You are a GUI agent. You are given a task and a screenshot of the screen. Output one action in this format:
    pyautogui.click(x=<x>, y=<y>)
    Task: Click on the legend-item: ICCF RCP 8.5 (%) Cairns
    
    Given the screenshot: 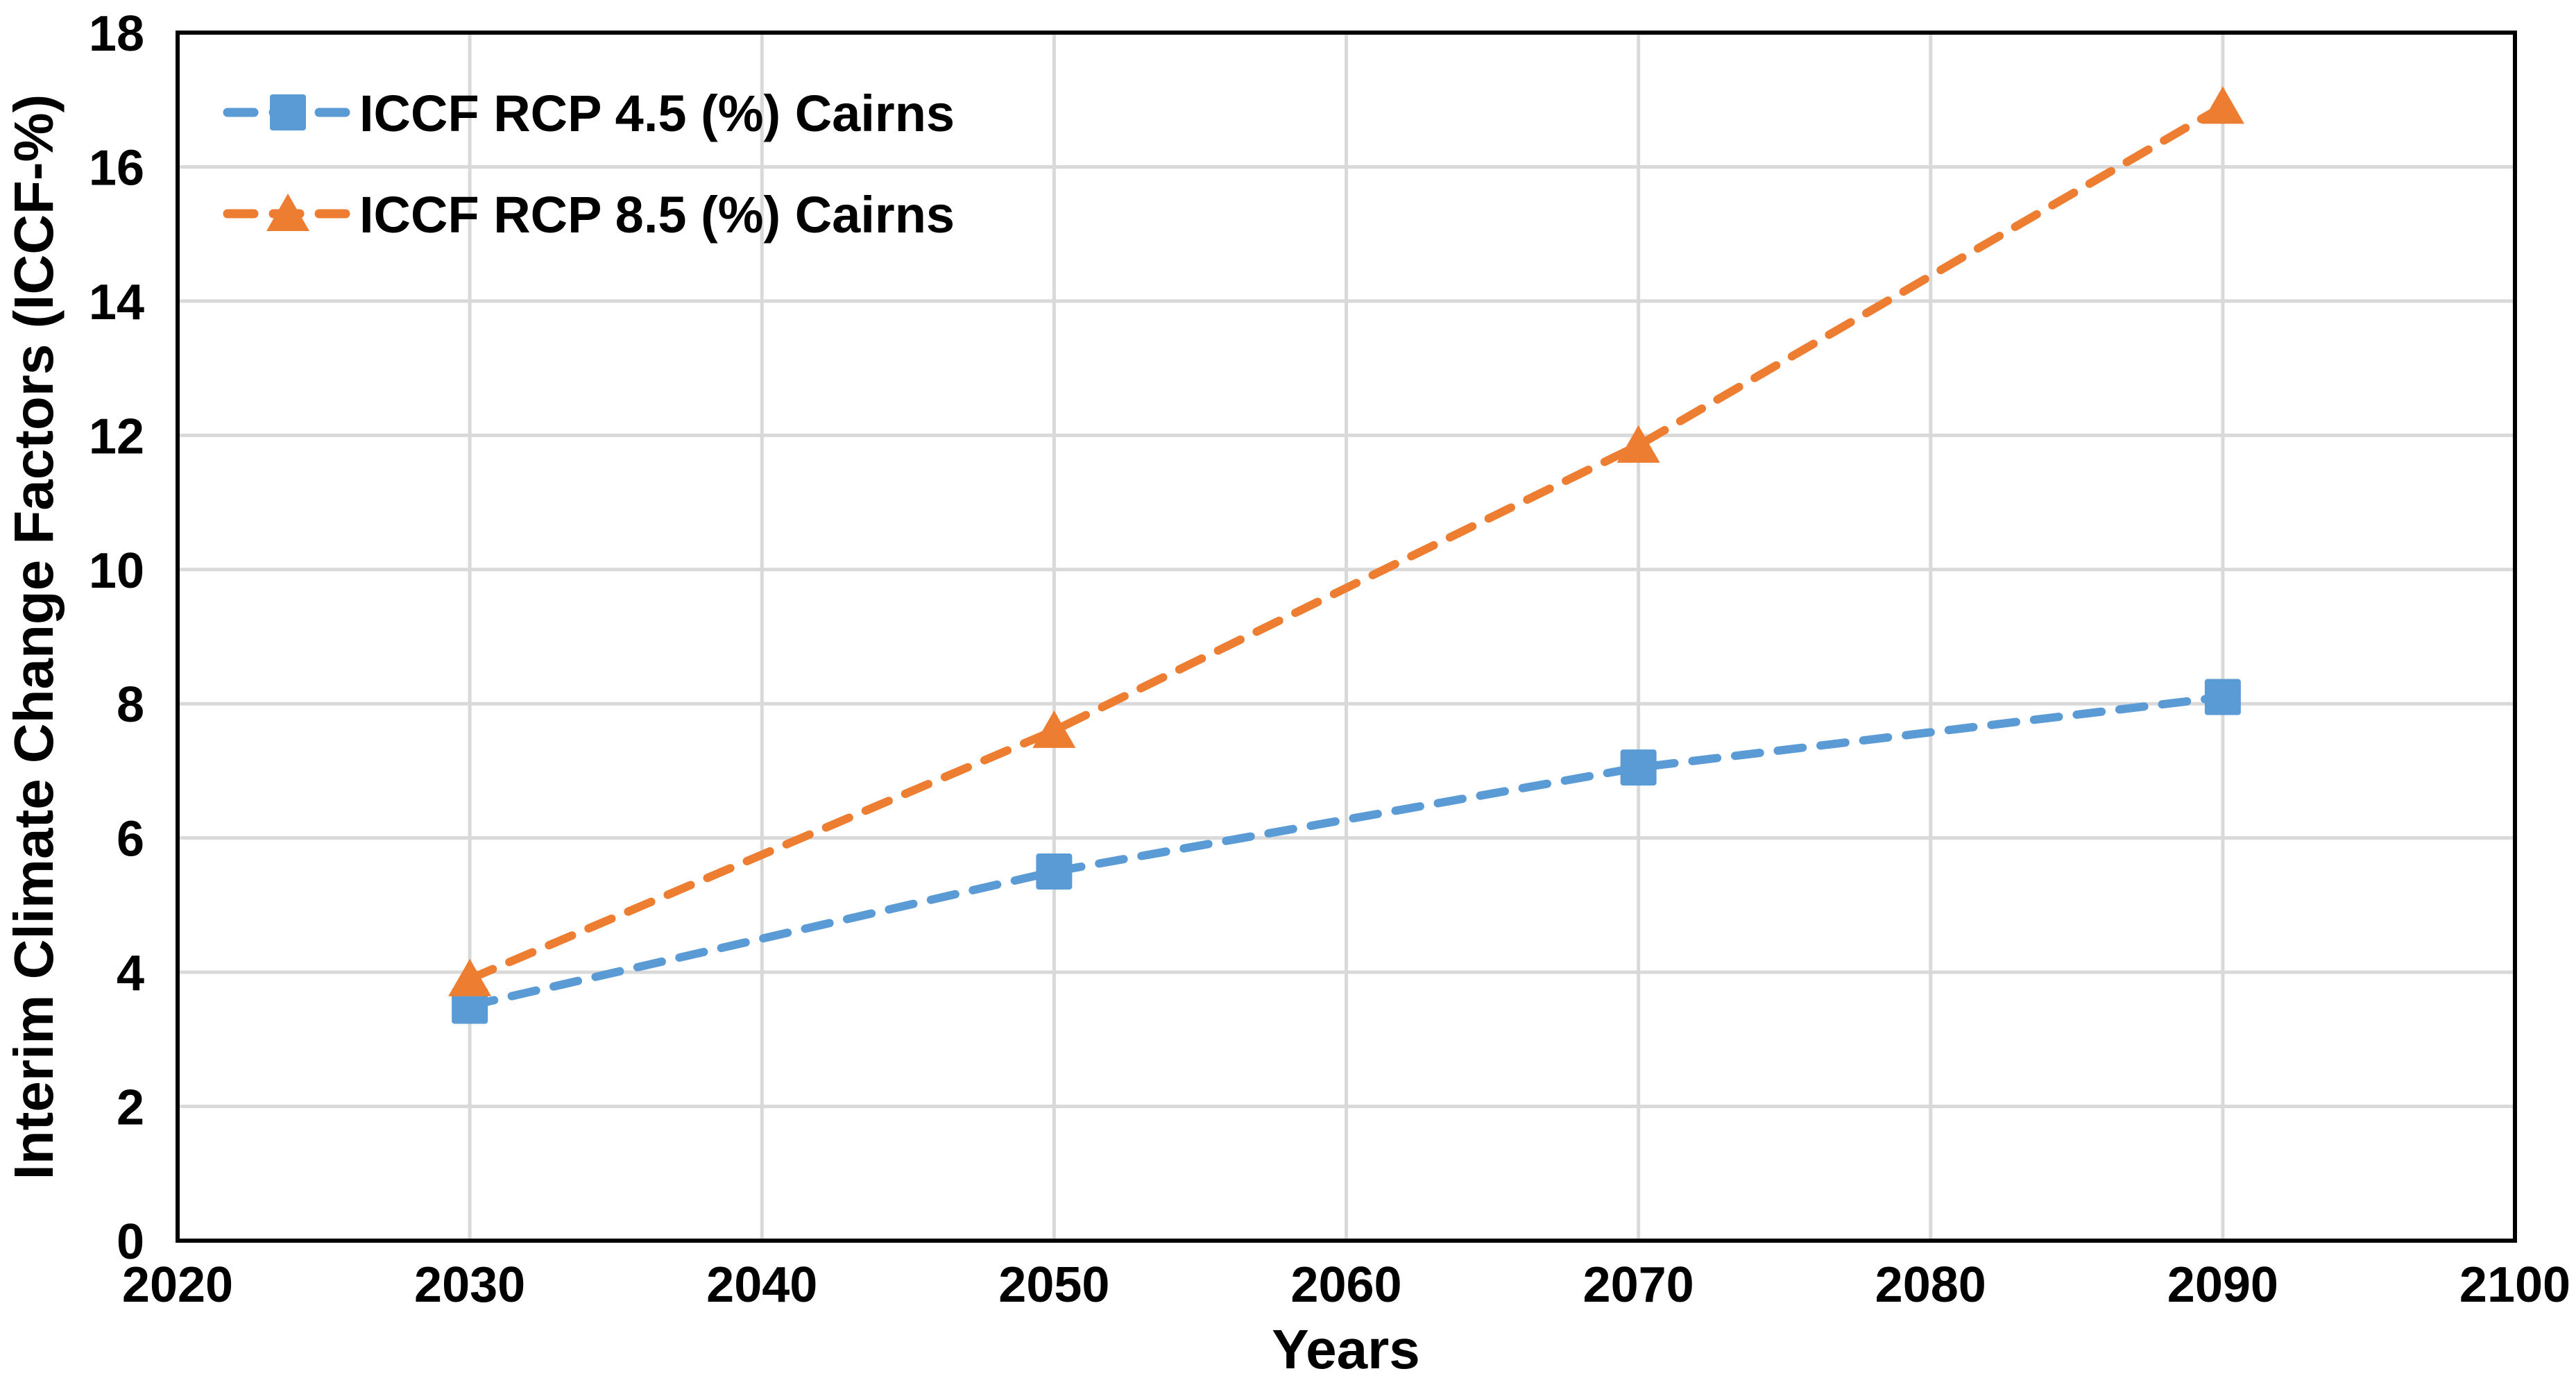 What is the action you would take?
    pyautogui.click(x=589, y=215)
    